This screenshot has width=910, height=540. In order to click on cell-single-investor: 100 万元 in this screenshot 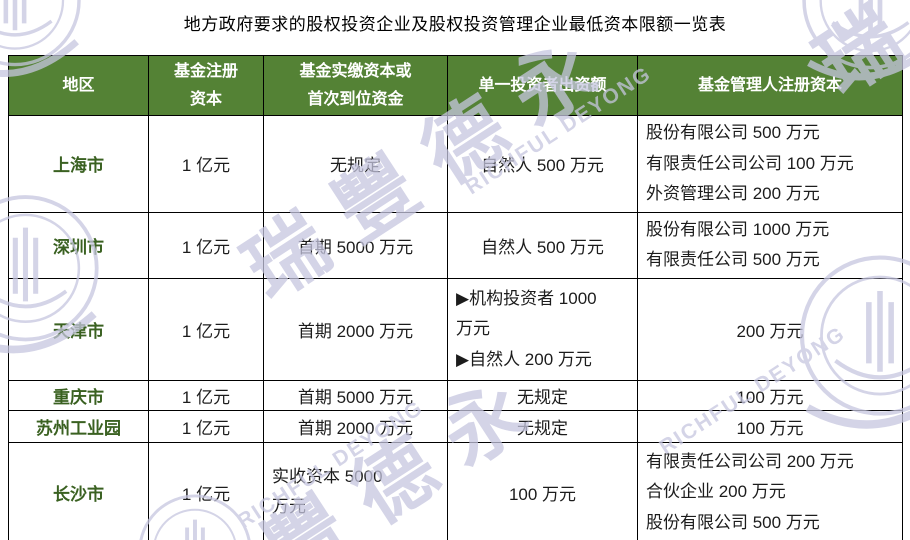, I will do `click(542, 490)`.